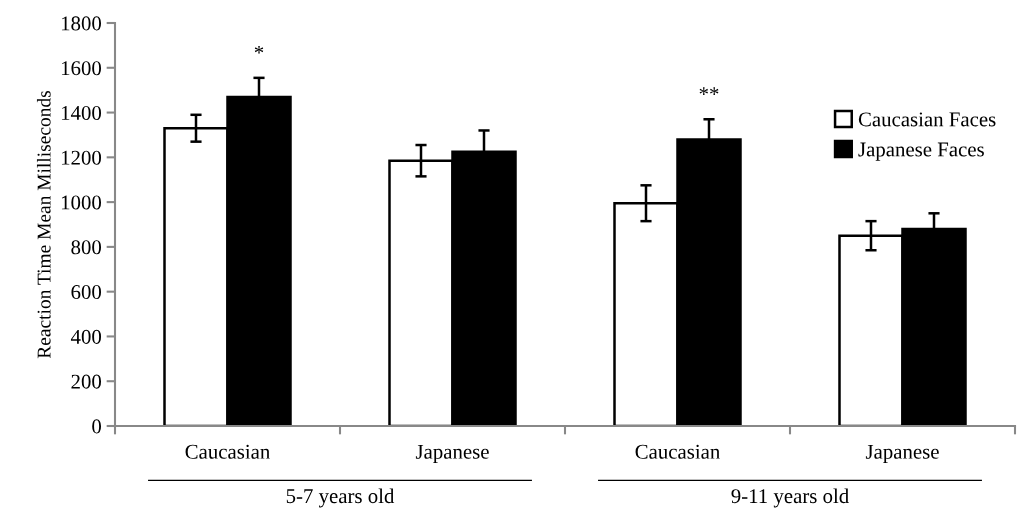 The image size is (1031, 519). Describe the element at coordinates (97, 426) in the screenshot. I see `y-tick-label: 0` at that location.